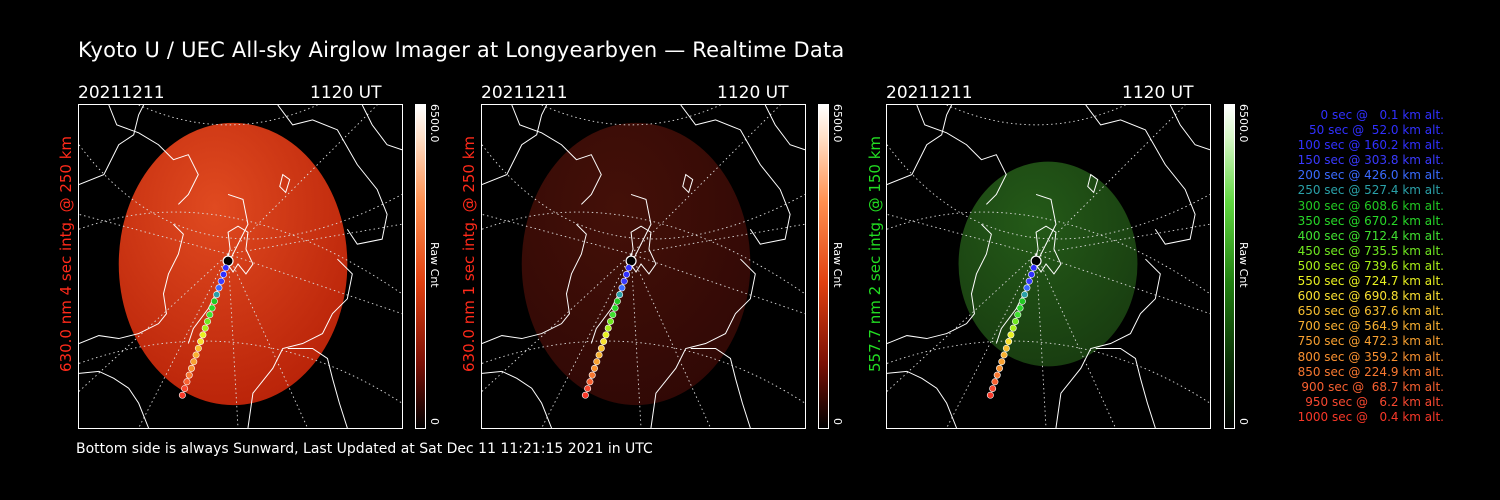 This screenshot has width=1500, height=500. What do you see at coordinates (837, 265) in the screenshot?
I see `panel-2-colorbar-unit: Raw Cnt` at bounding box center [837, 265].